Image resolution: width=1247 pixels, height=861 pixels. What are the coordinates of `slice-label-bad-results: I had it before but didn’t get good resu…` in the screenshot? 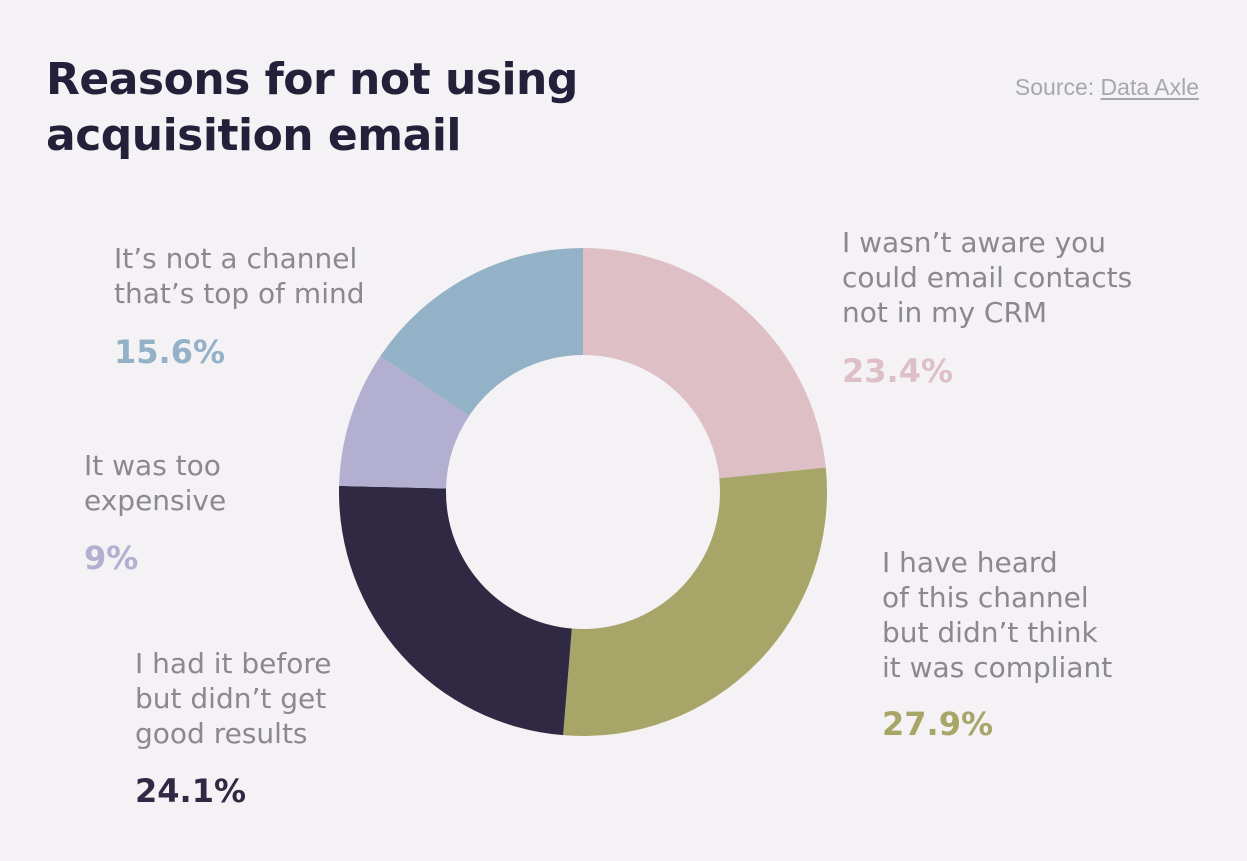 It's located at (233, 698).